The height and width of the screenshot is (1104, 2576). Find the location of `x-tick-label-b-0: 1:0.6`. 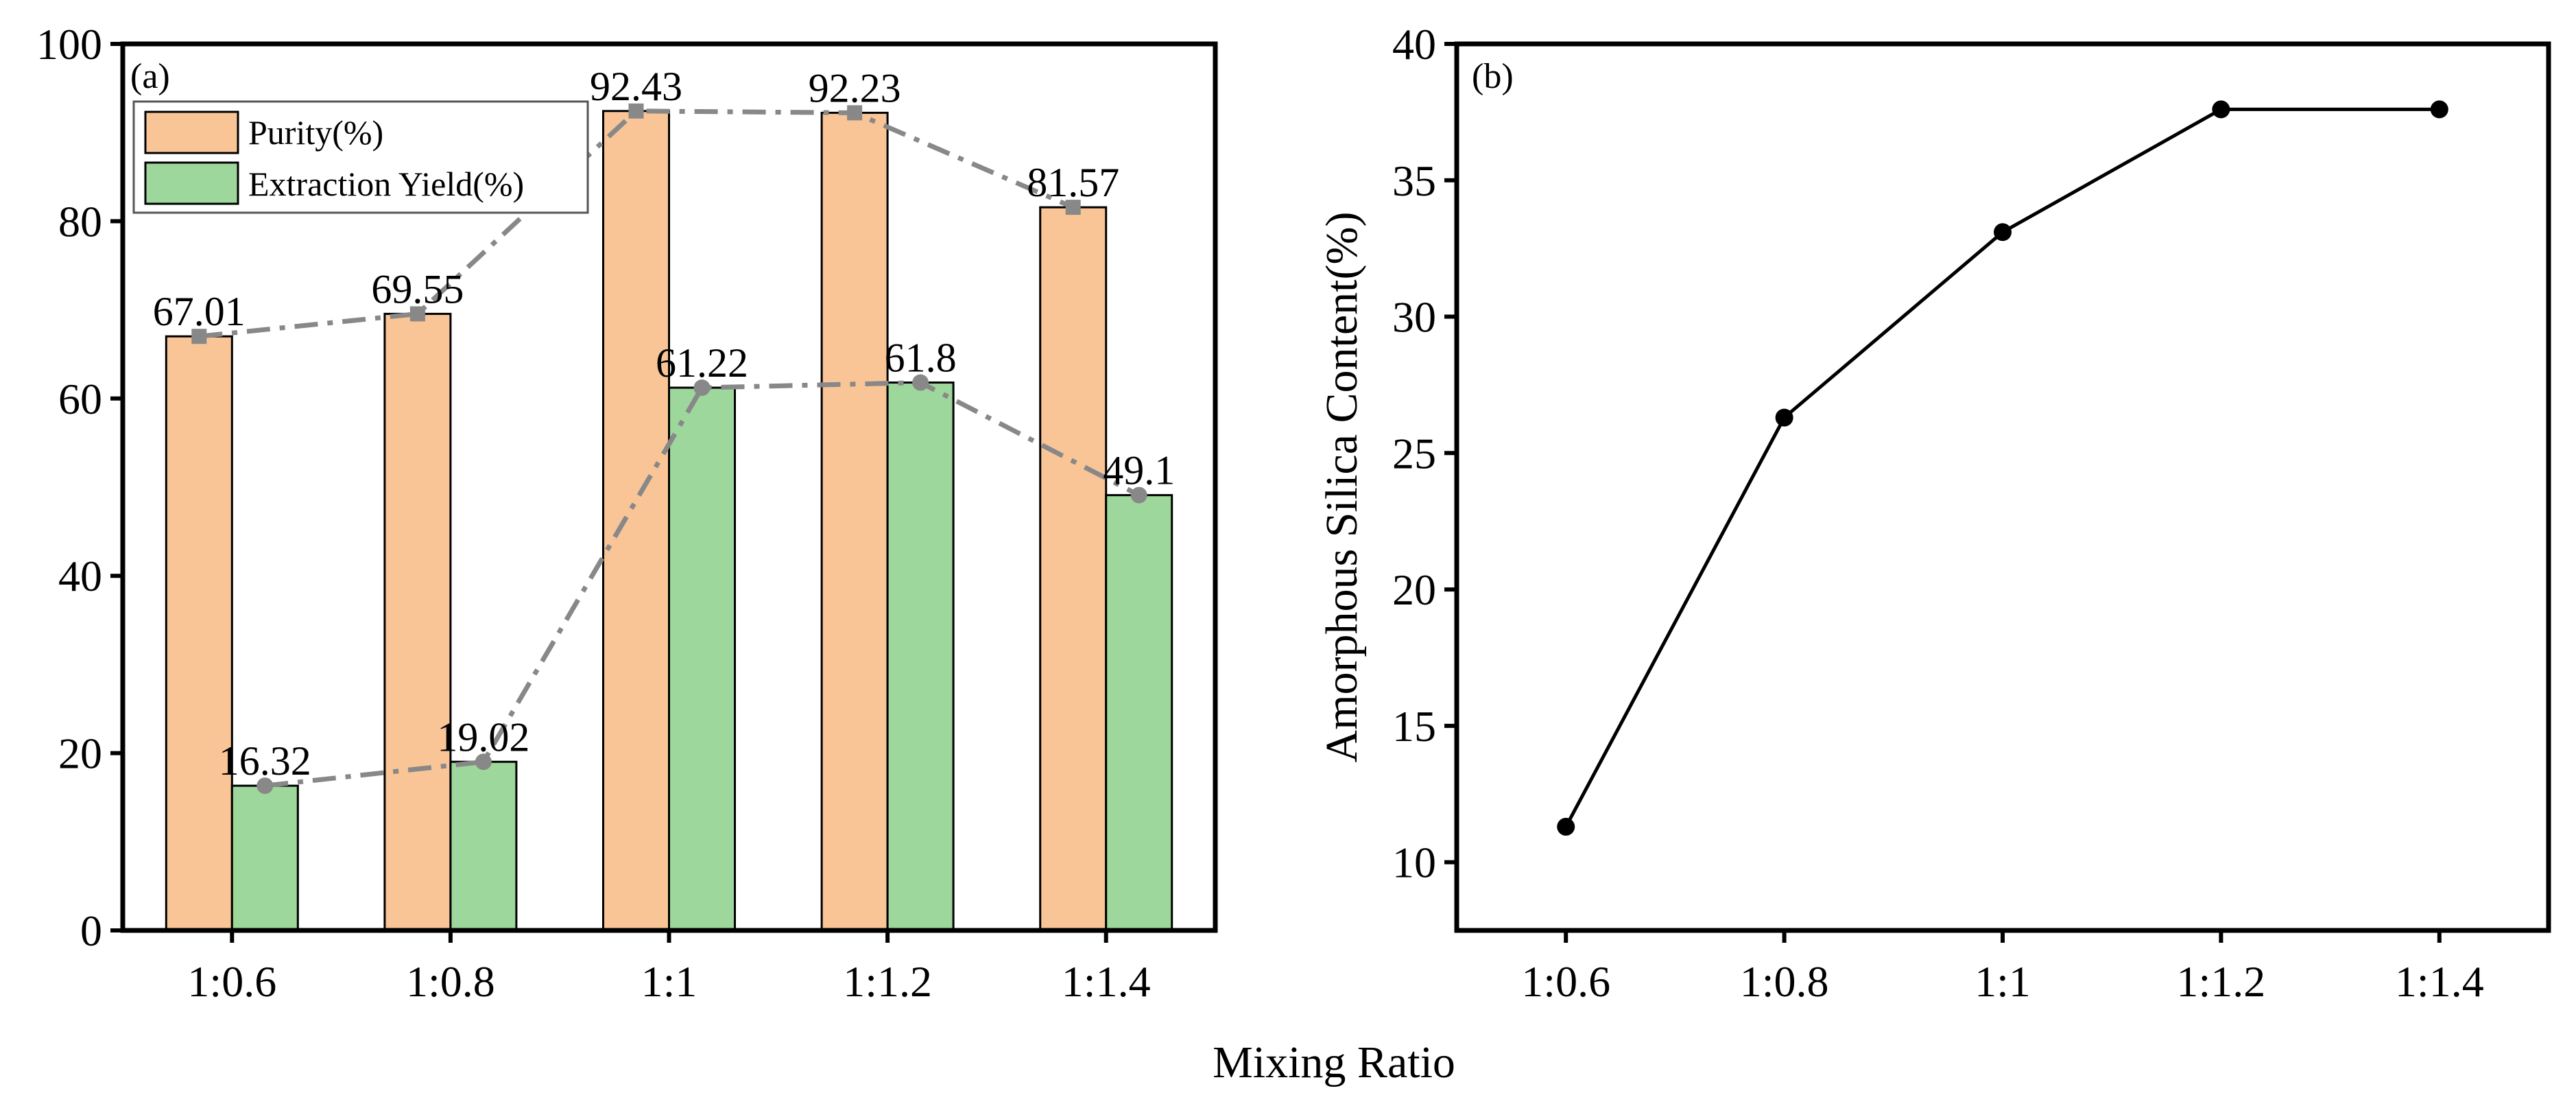

x-tick-label-b-0: 1:0.6 is located at coordinates (1565, 981).